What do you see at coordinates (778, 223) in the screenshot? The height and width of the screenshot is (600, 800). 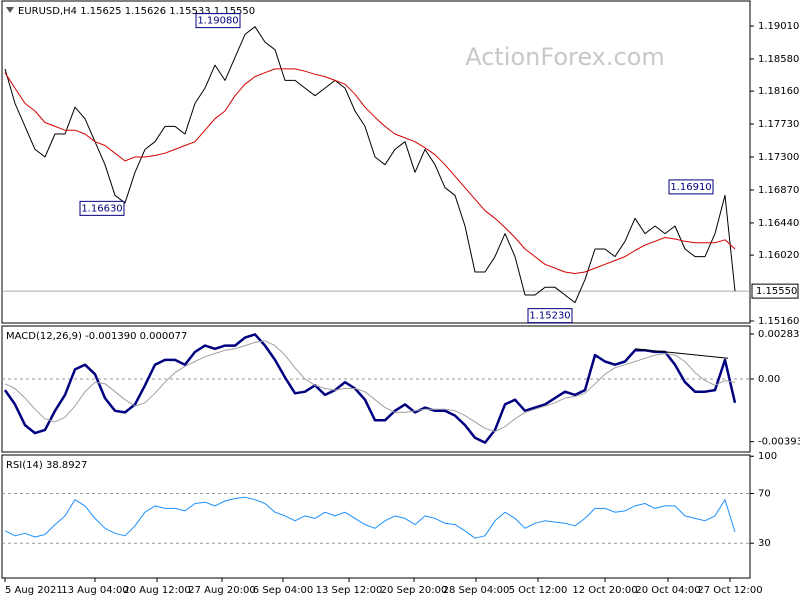 I see `y-tick-label: 1.16440` at bounding box center [778, 223].